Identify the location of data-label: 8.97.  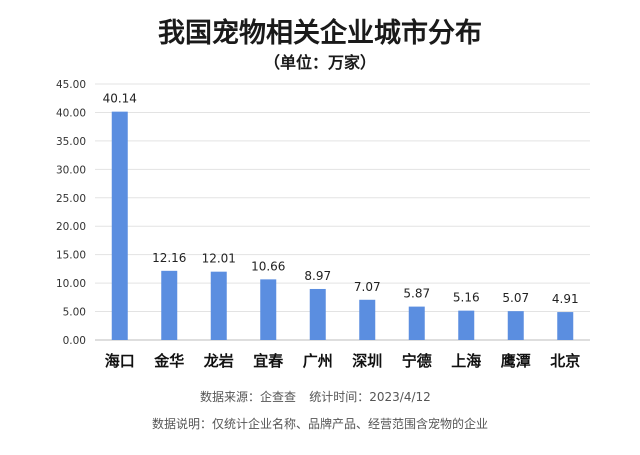
(317, 276).